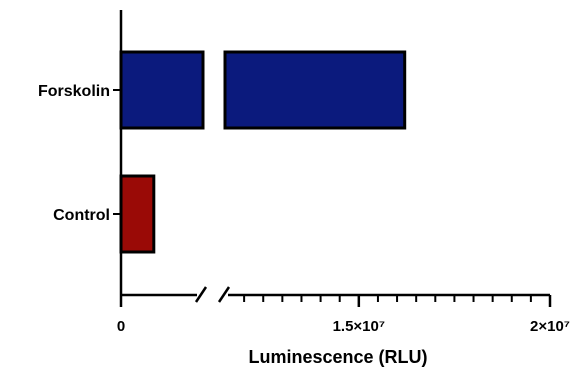 The width and height of the screenshot is (582, 376). Describe the element at coordinates (315, 90) in the screenshot. I see `bar-forskolin-right` at that location.